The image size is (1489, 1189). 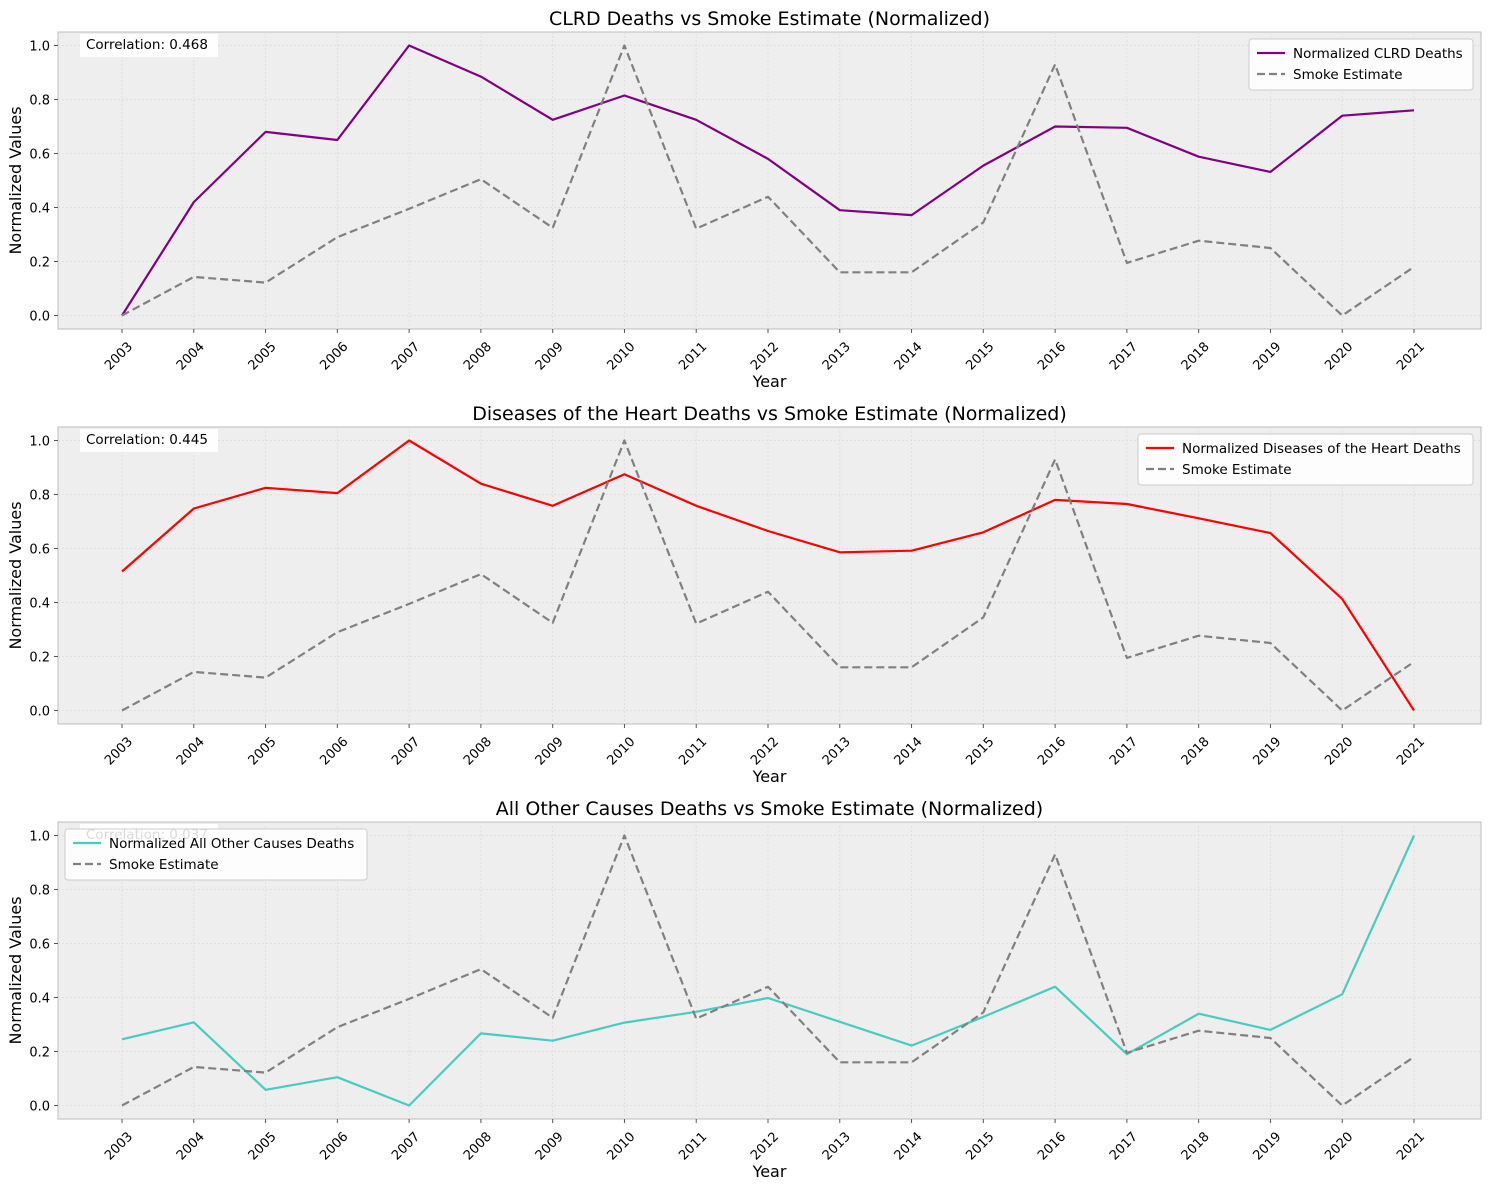 I want to click on legend: Normalized CLRD Deaths Smoke Estimate, so click(x=1361, y=64).